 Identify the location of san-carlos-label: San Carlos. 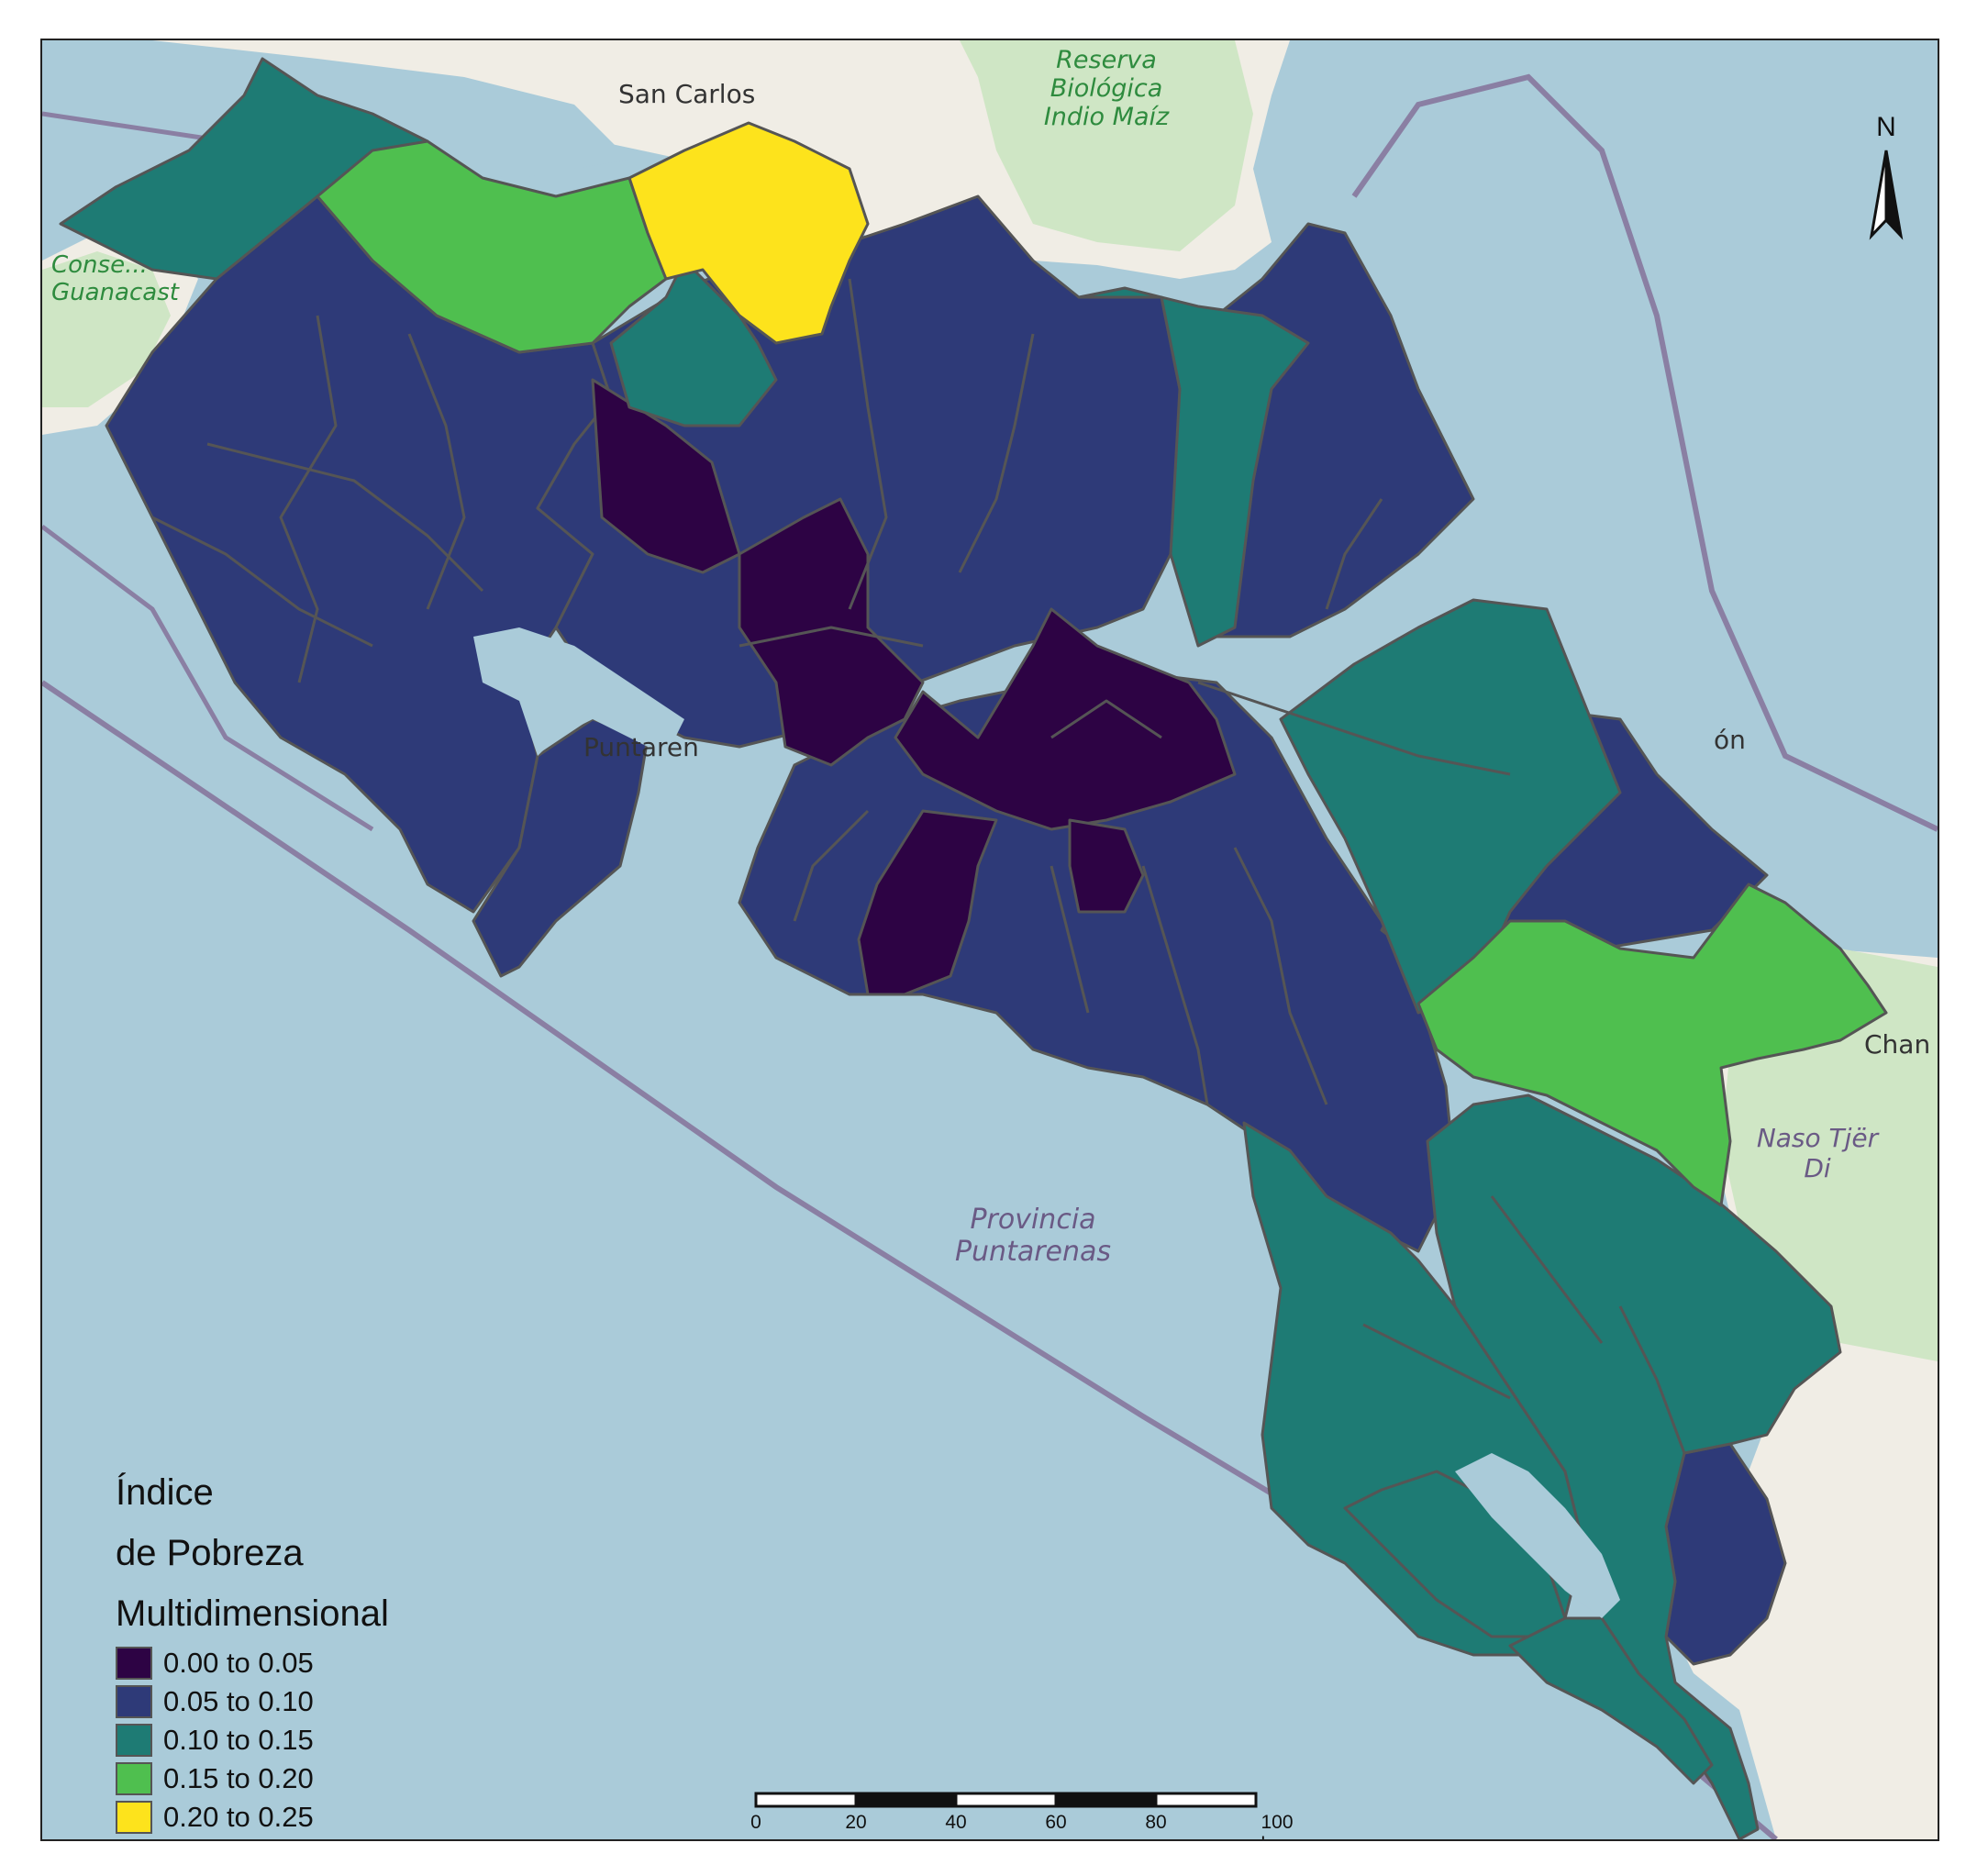
(687, 94).